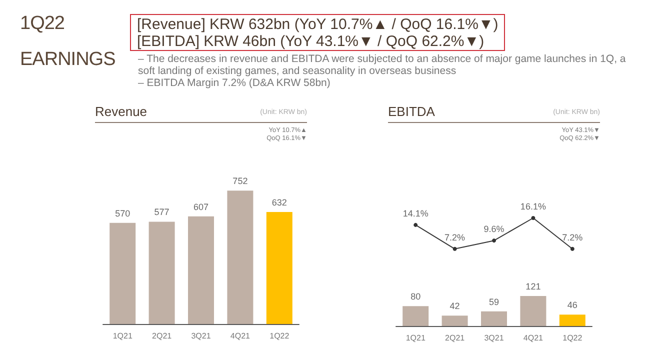 The height and width of the screenshot is (346, 669). What do you see at coordinates (311, 41) in the screenshot?
I see `text: [EBITDA] KRW 46bn (YoY 43.1%▼ / QoQ 62.2%▼)` at bounding box center [311, 41].